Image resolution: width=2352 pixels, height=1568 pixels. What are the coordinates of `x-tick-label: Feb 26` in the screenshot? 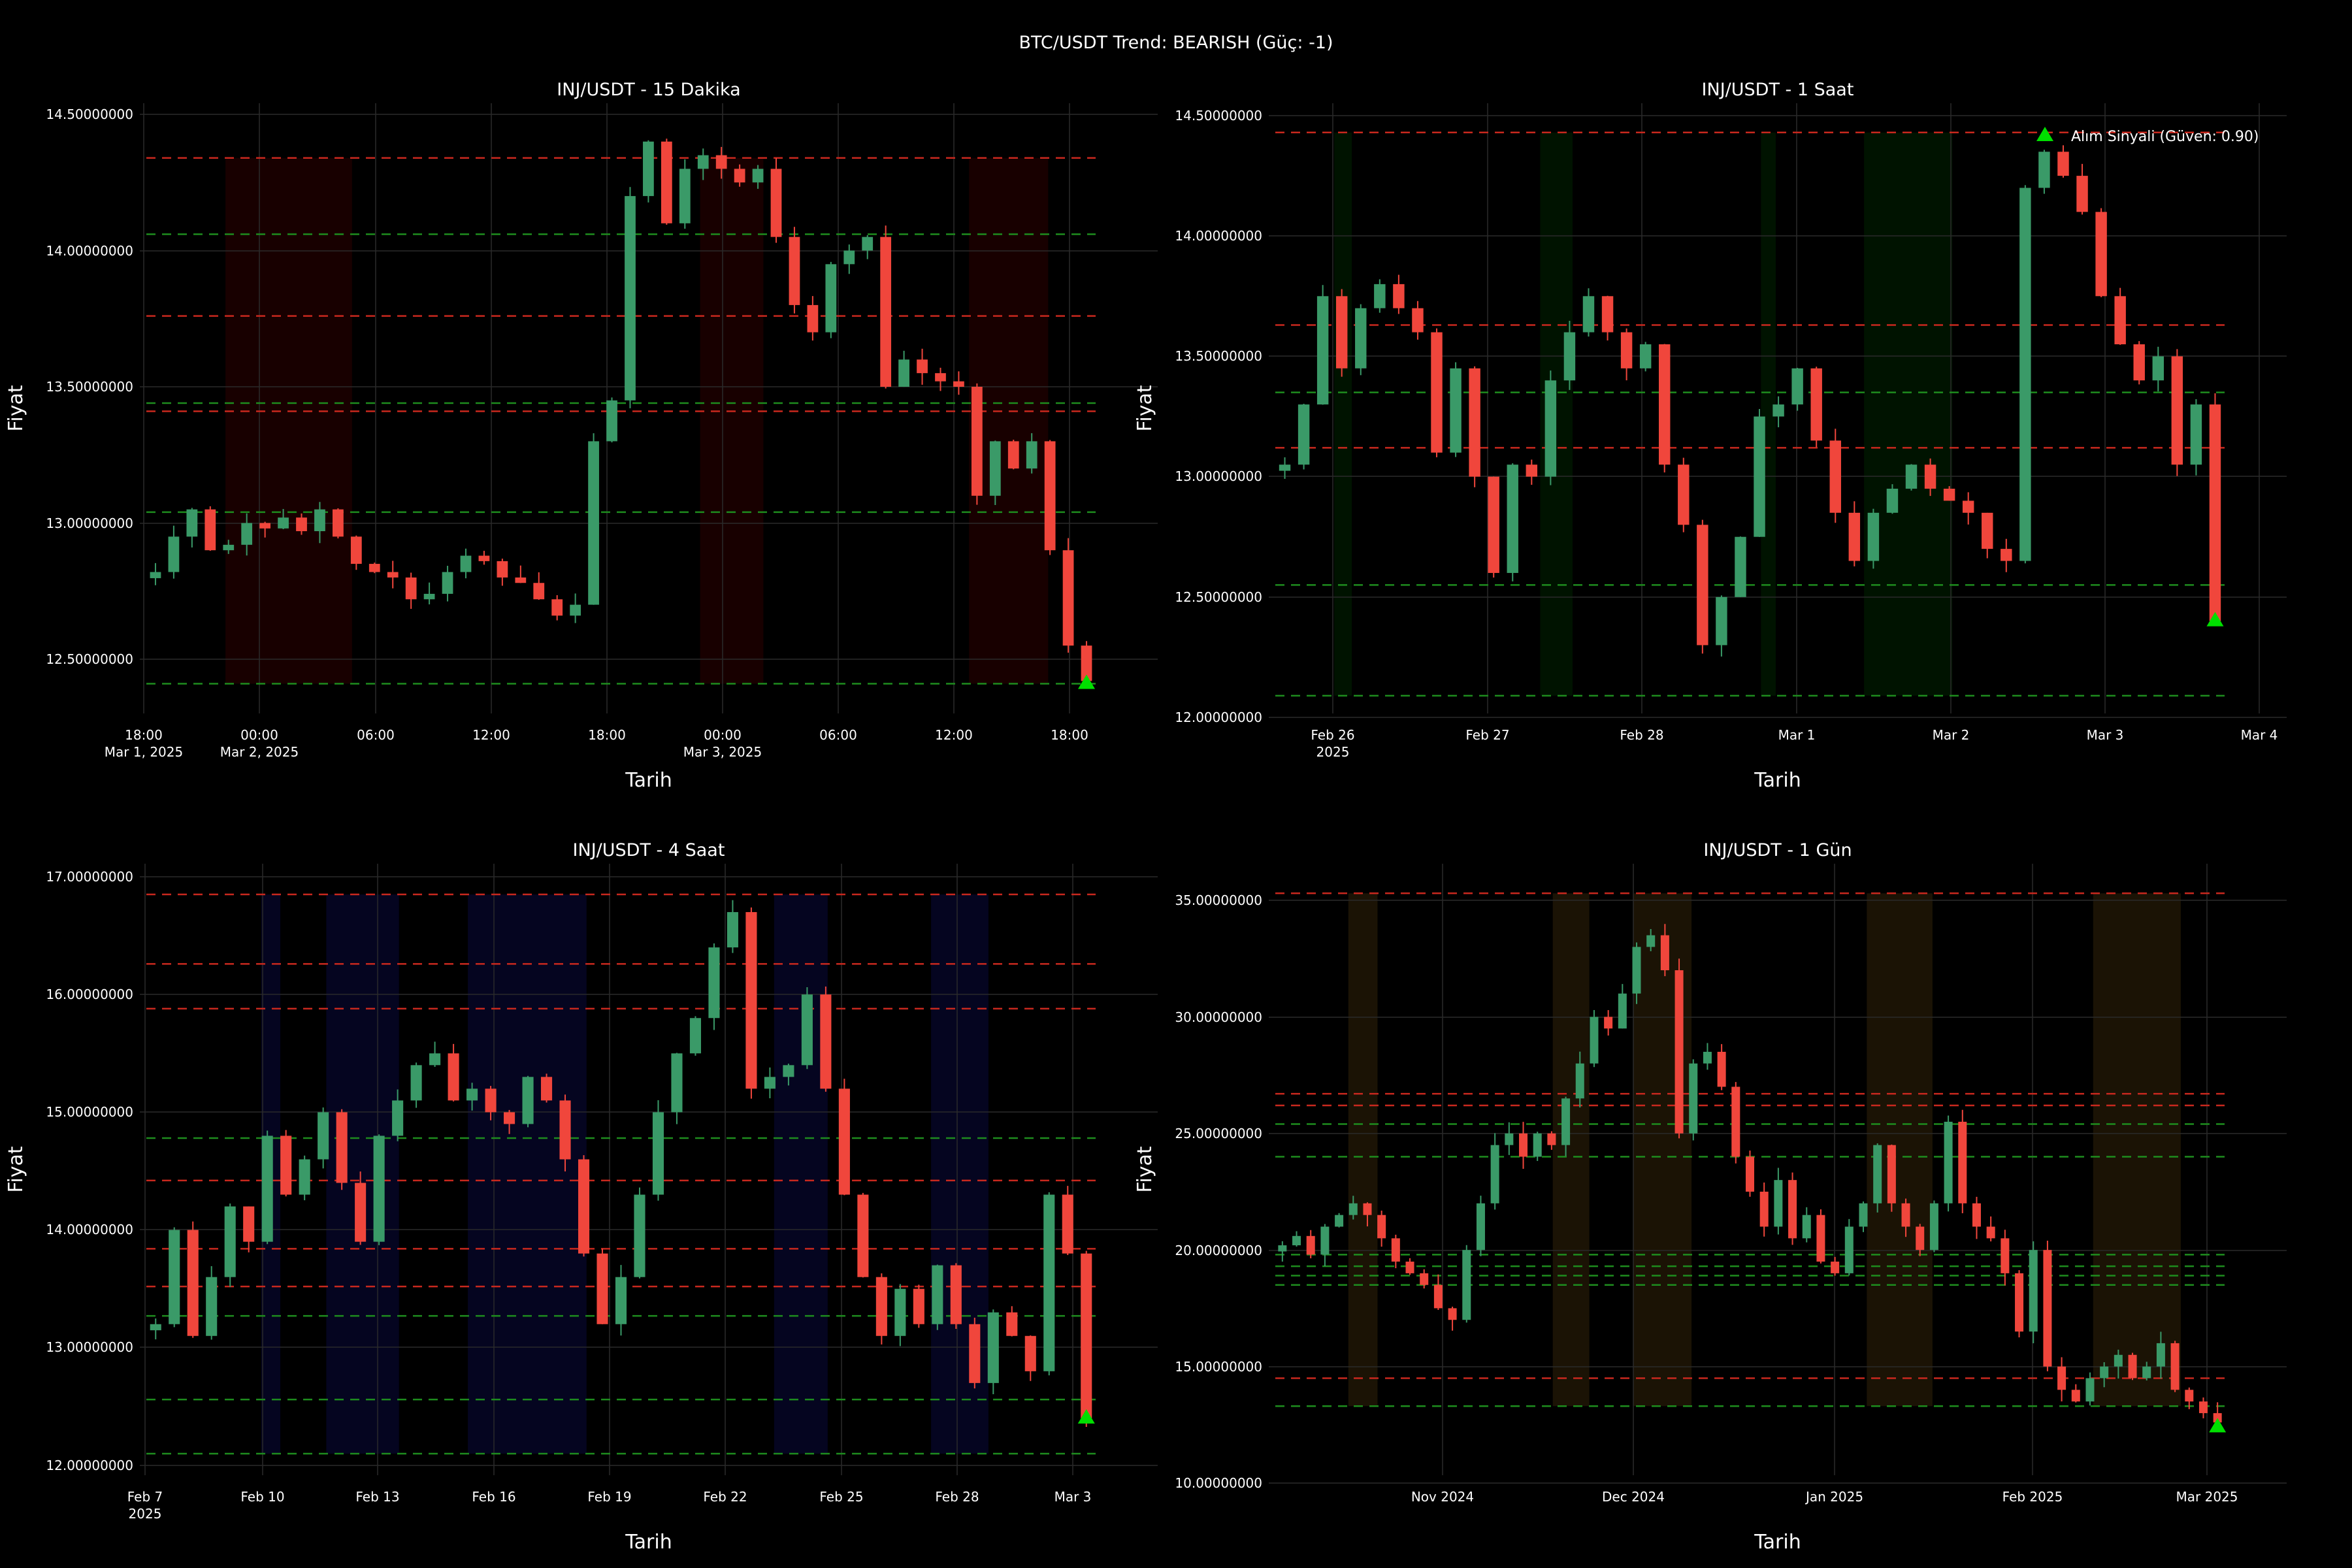 It's located at (1332, 735).